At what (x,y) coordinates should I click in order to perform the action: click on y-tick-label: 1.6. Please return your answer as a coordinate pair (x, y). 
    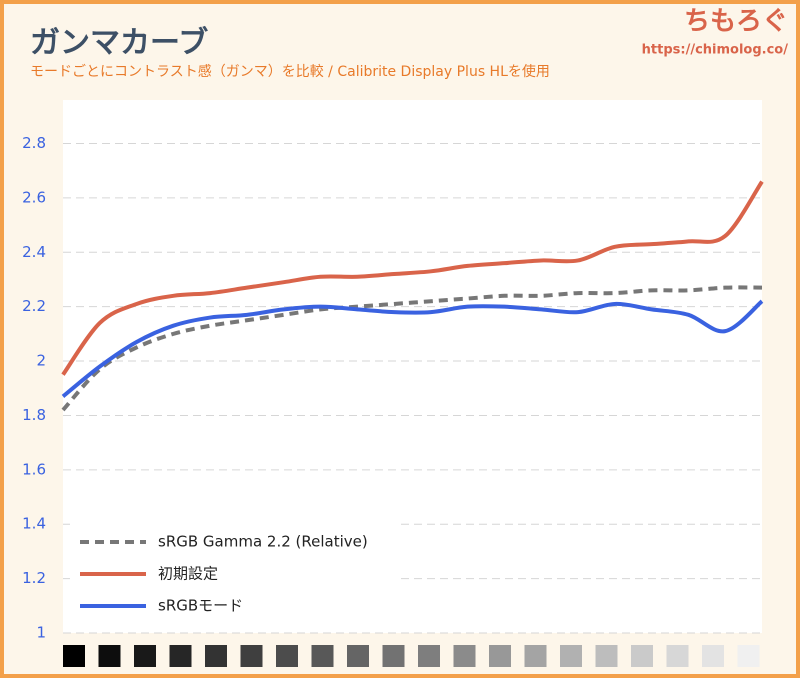
    Looking at the image, I should click on (34, 469).